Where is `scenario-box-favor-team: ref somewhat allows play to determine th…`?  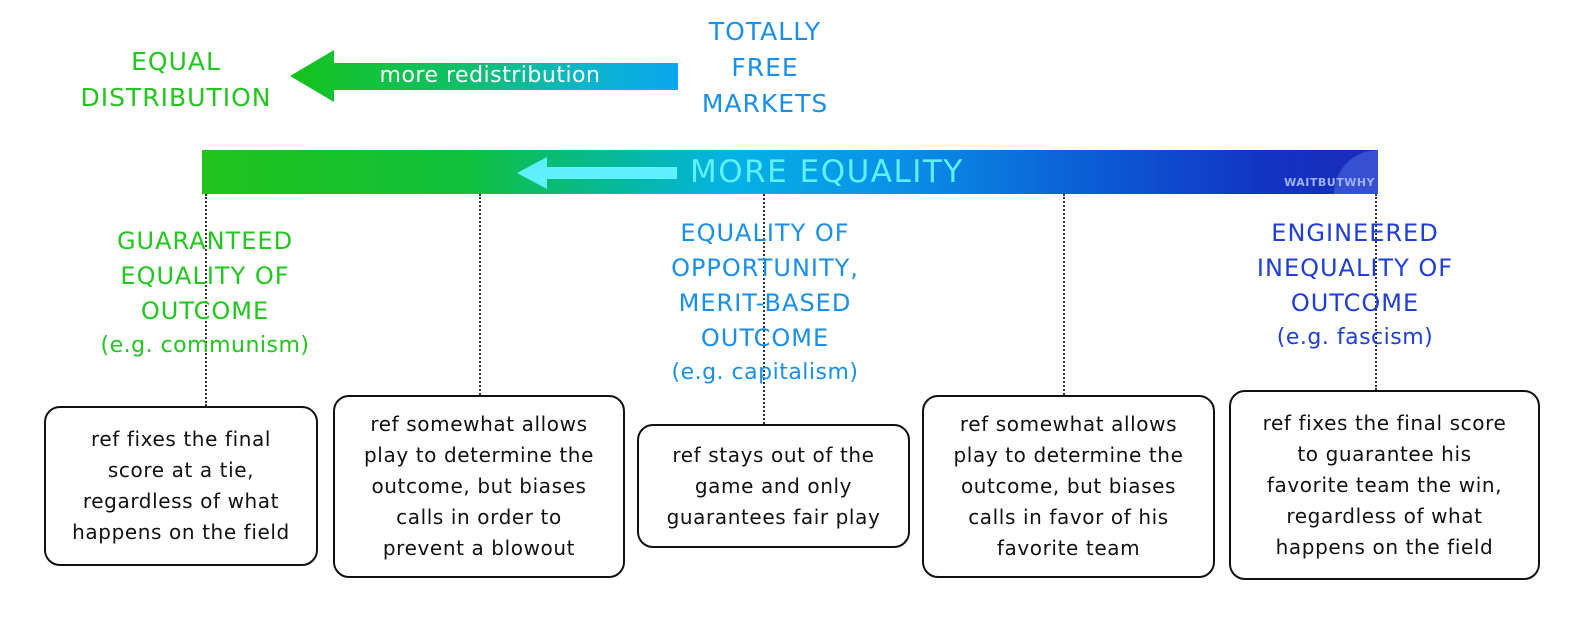 scenario-box-favor-team: ref somewhat allows play to determine th… is located at coordinates (1068, 486).